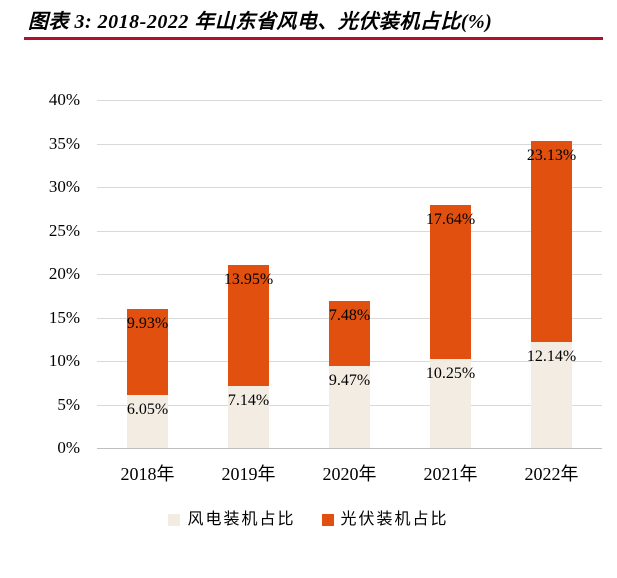 This screenshot has width=617, height=578. What do you see at coordinates (551, 156) in the screenshot?
I see `bar-label-solar: 23.13%` at bounding box center [551, 156].